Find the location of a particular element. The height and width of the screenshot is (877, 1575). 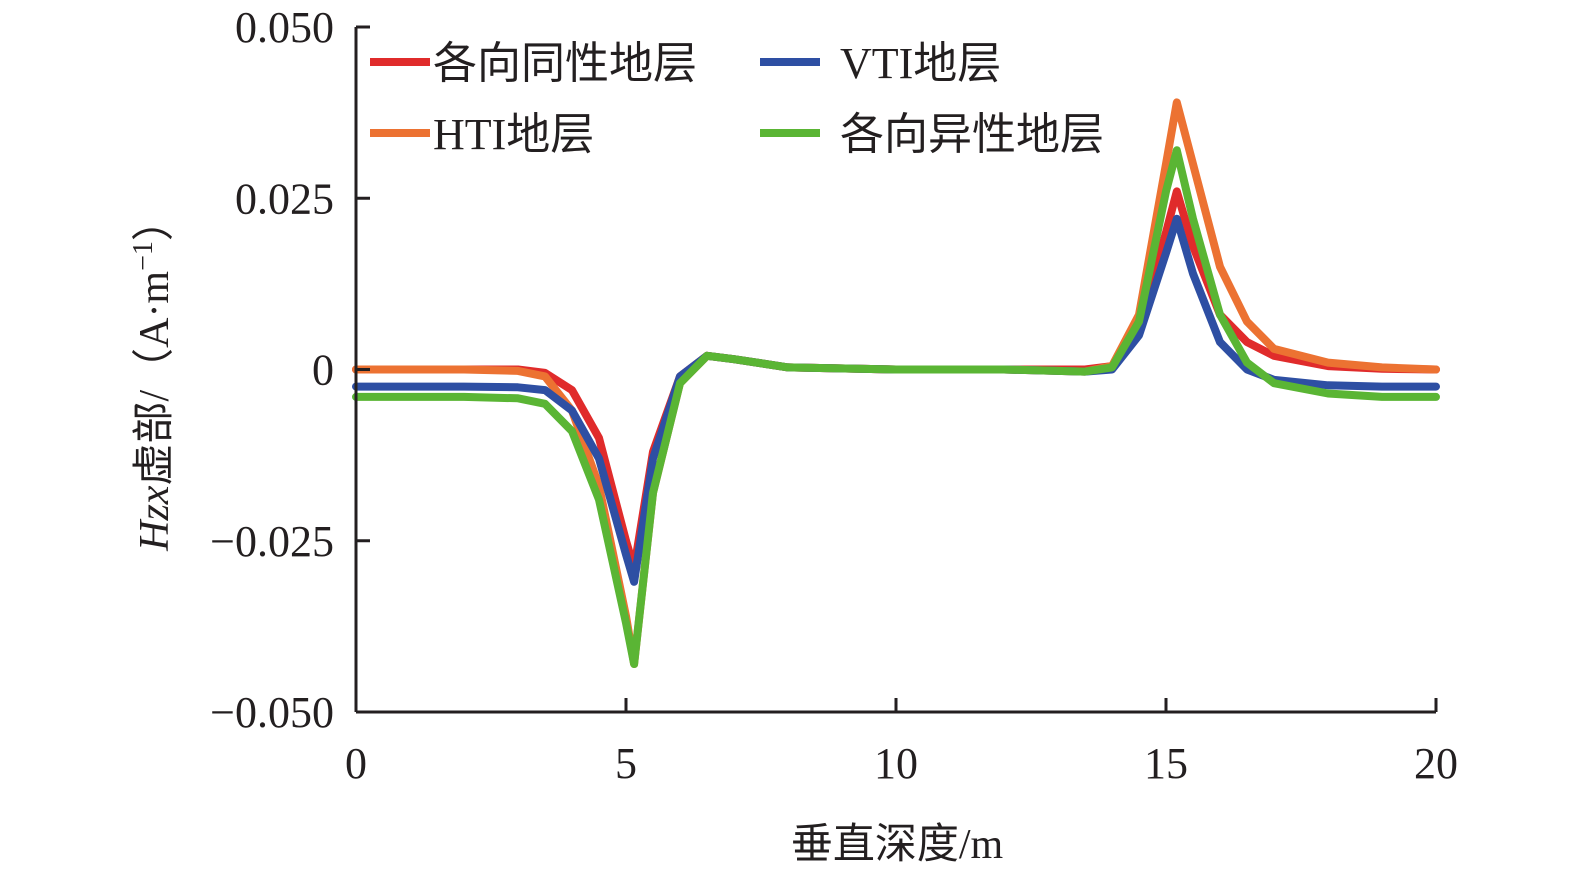

y-label-sup: −1 is located at coordinates (143, 256).